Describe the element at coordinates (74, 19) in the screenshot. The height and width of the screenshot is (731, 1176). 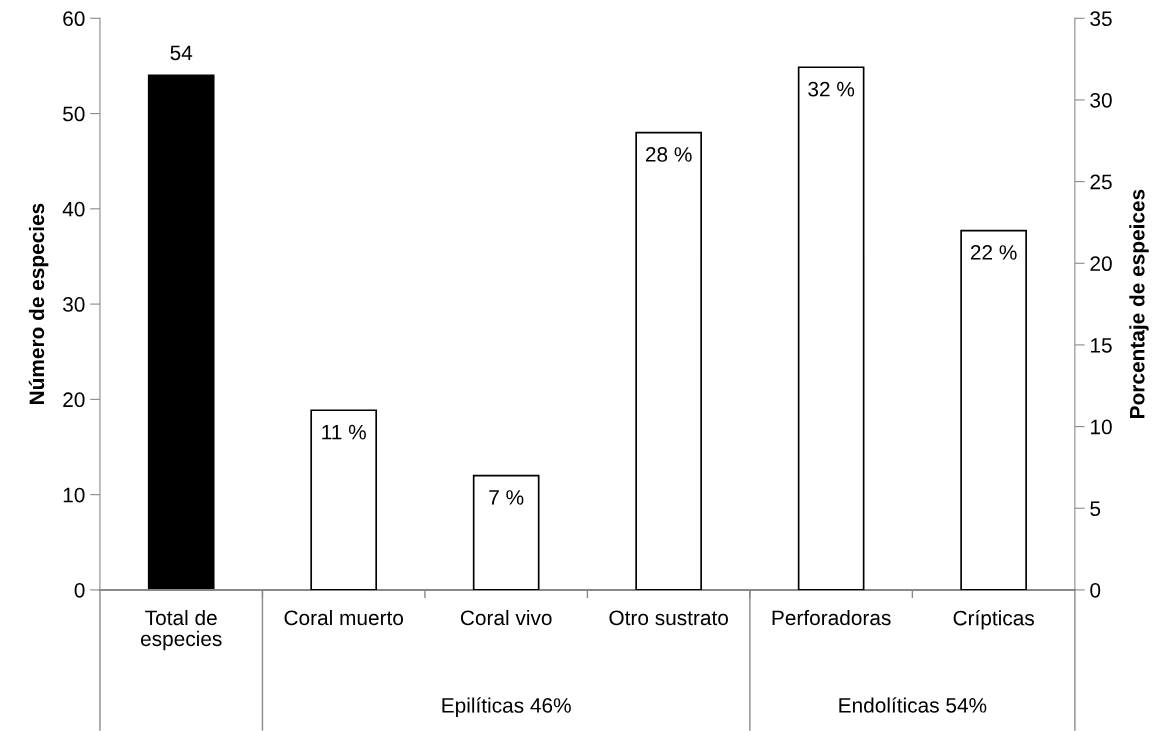
I see `y-tick-label: 60` at that location.